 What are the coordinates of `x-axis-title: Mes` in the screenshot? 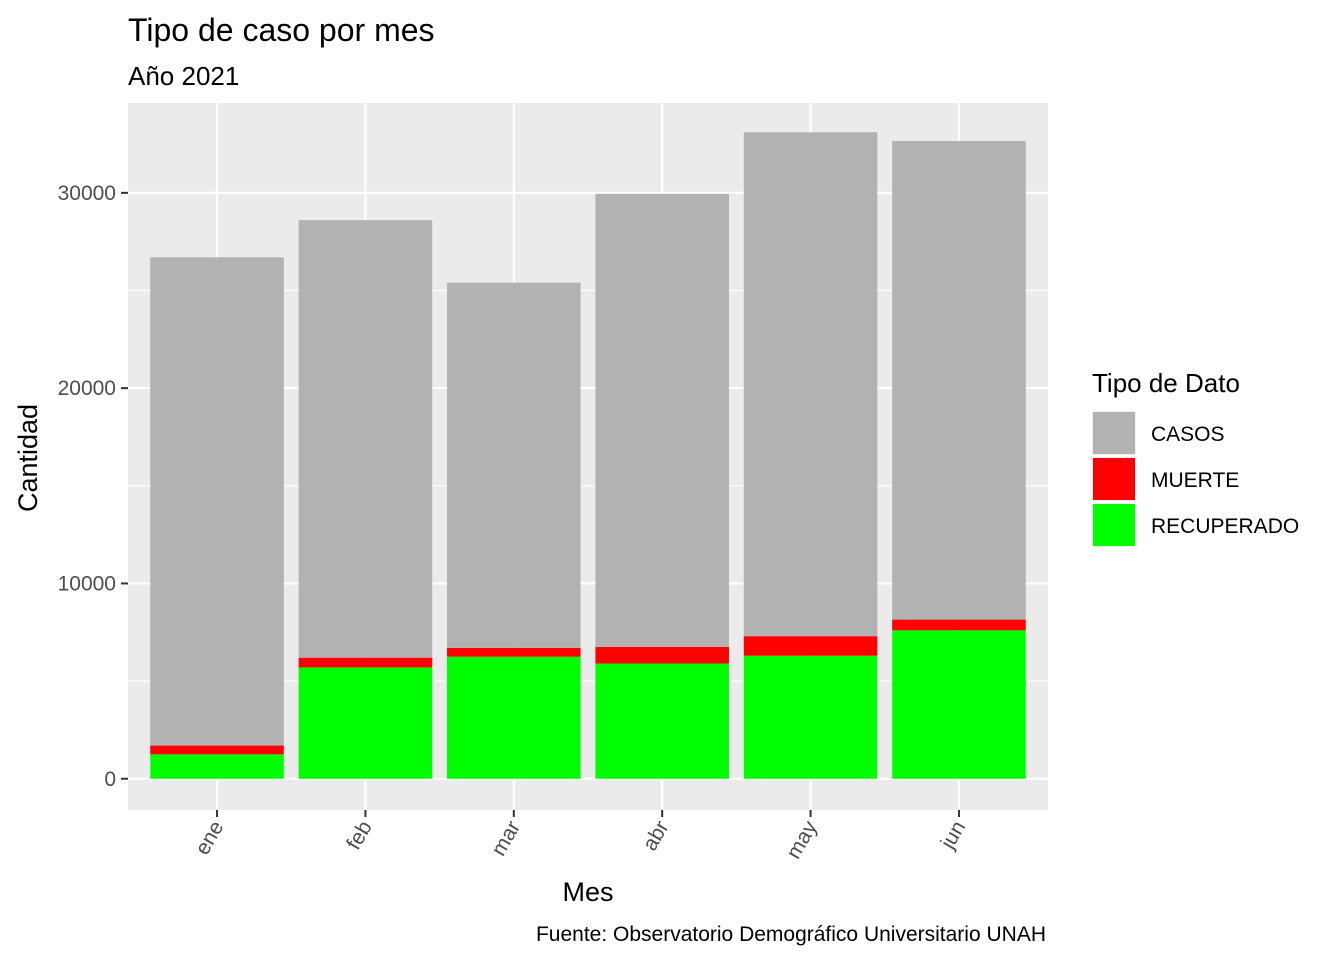 It's located at (587, 892).